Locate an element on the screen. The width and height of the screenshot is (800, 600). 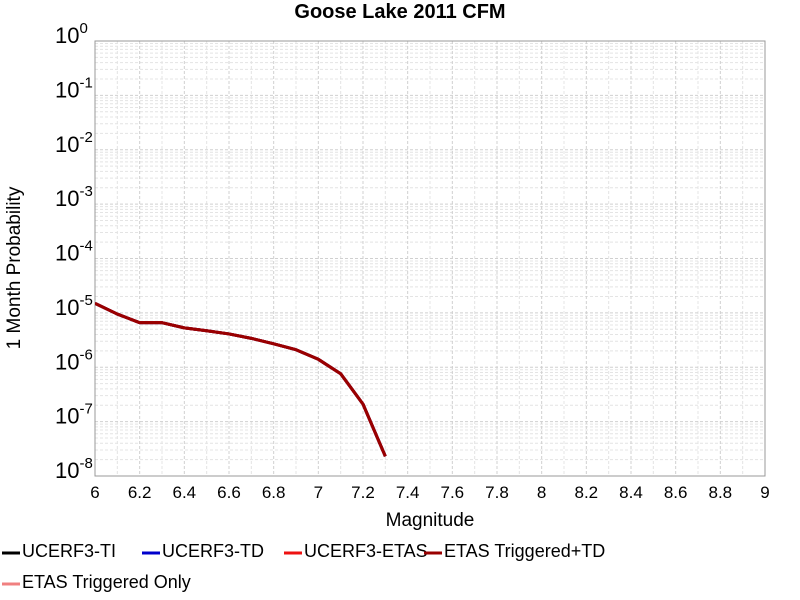
y-tick-label: 10⁻⁸ is located at coordinates (74, 469).